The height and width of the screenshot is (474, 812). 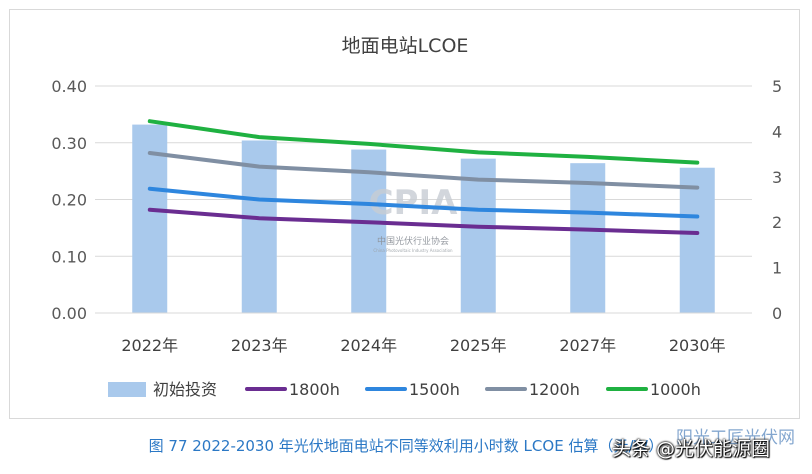 What do you see at coordinates (777, 268) in the screenshot?
I see `right-tick-label: 1` at bounding box center [777, 268].